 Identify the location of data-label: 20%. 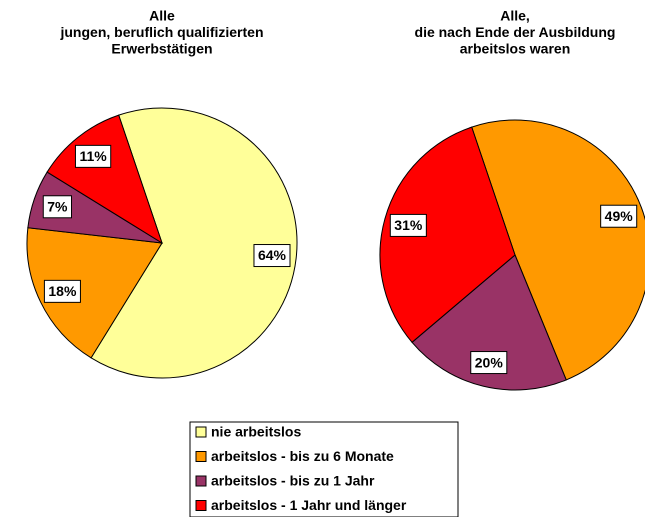
(489, 362).